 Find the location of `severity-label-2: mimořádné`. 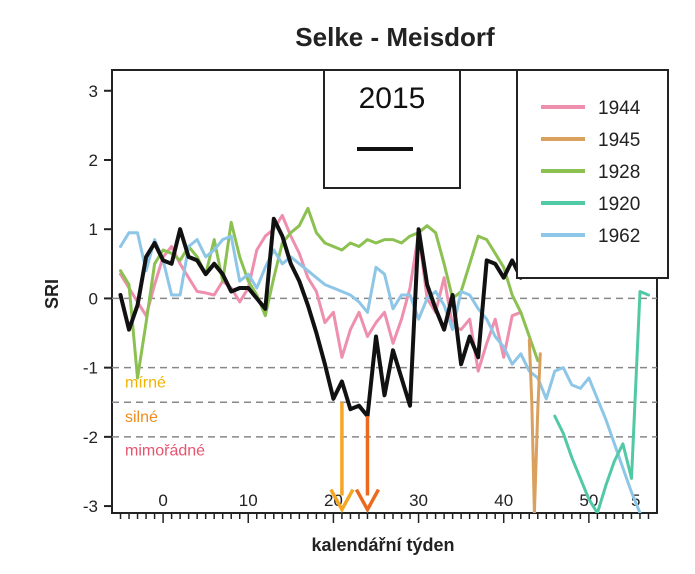

severity-label-2: mimořádné is located at coordinates (165, 450).